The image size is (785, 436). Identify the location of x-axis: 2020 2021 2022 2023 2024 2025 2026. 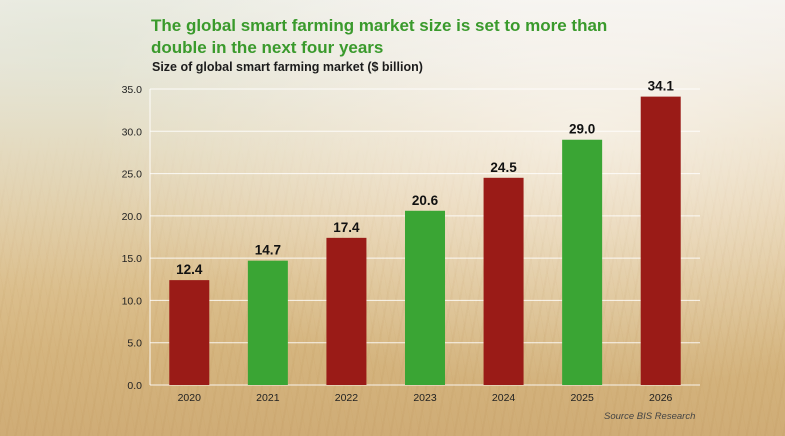
(425, 398).